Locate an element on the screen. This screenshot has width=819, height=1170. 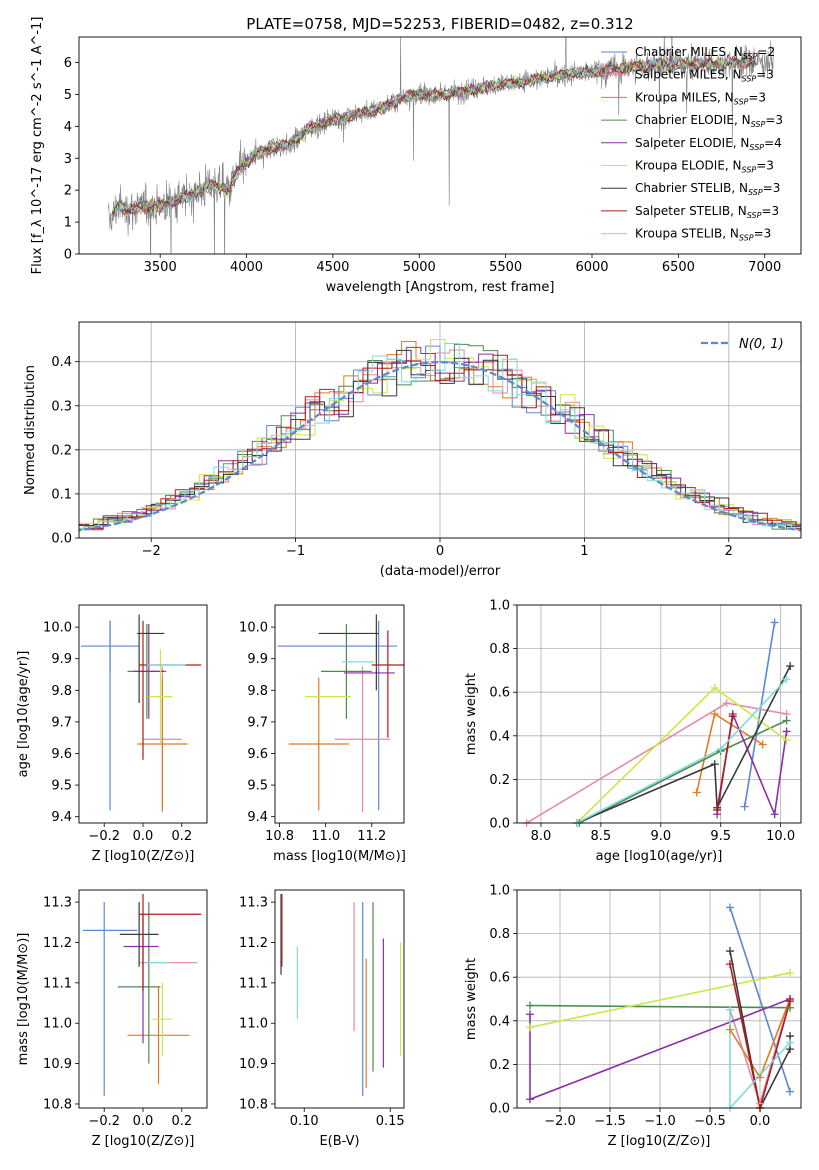
y-tick-label: 11.3 is located at coordinates (253, 903).